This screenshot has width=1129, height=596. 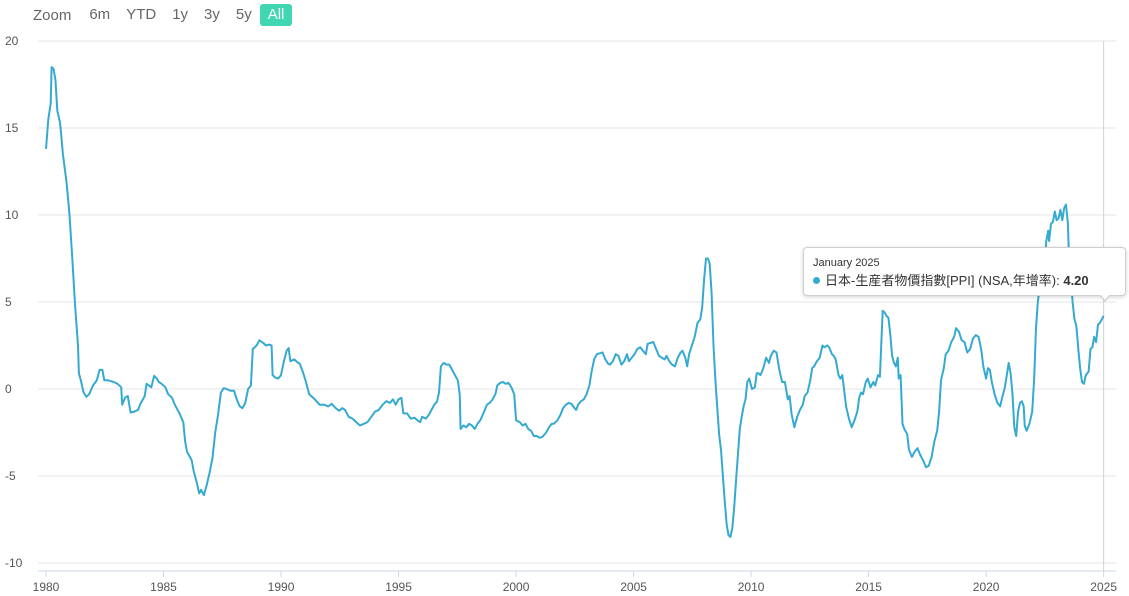 What do you see at coordinates (1103, 587) in the screenshot?
I see `x-tick-label: 2025` at bounding box center [1103, 587].